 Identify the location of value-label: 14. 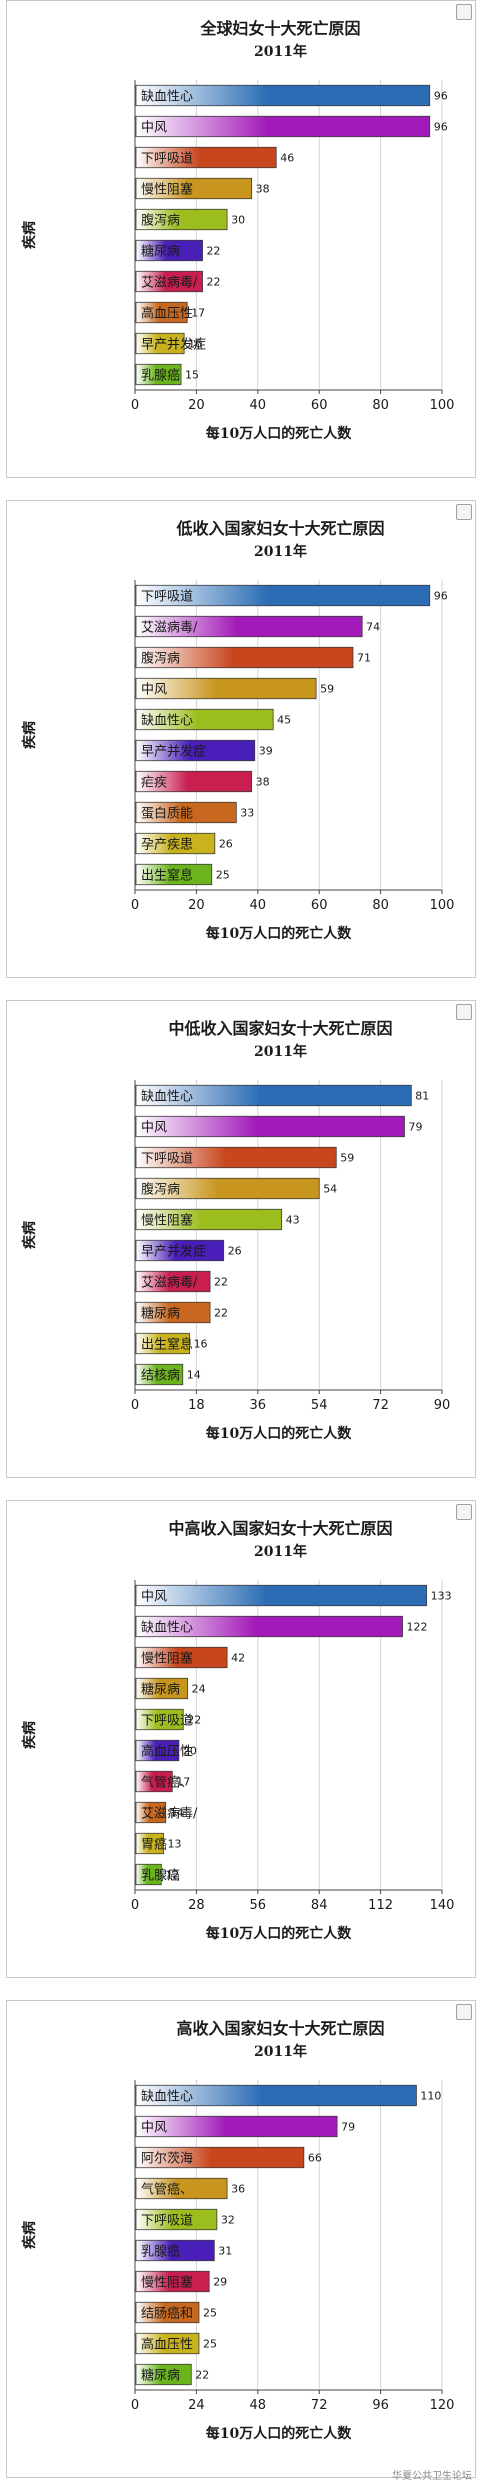
(194, 1375).